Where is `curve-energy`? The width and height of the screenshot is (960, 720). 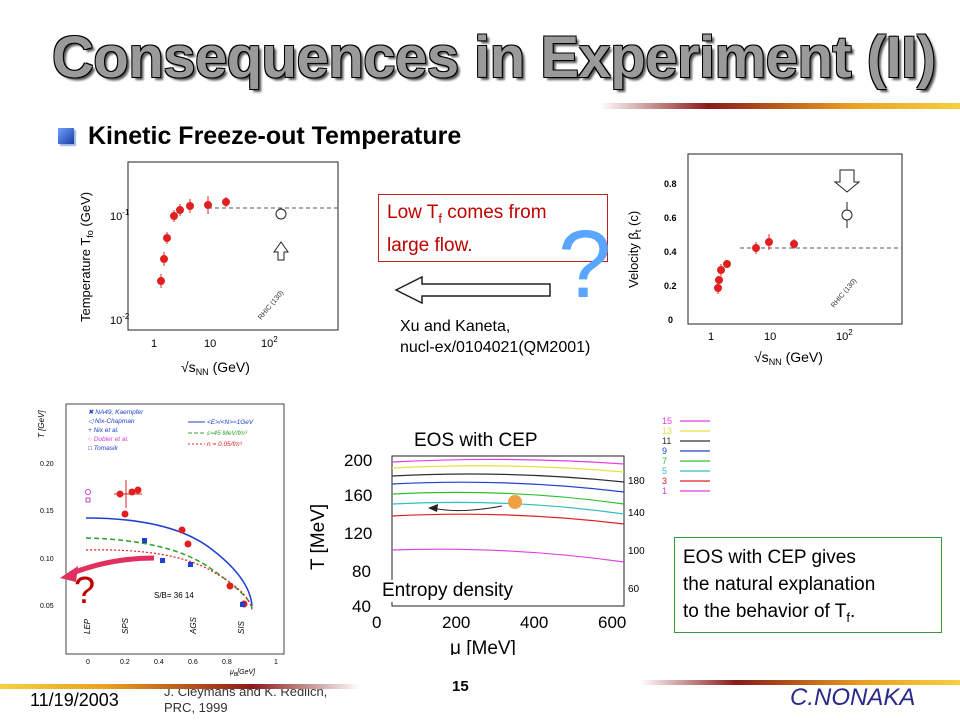
curve-energy is located at coordinates (169, 562).